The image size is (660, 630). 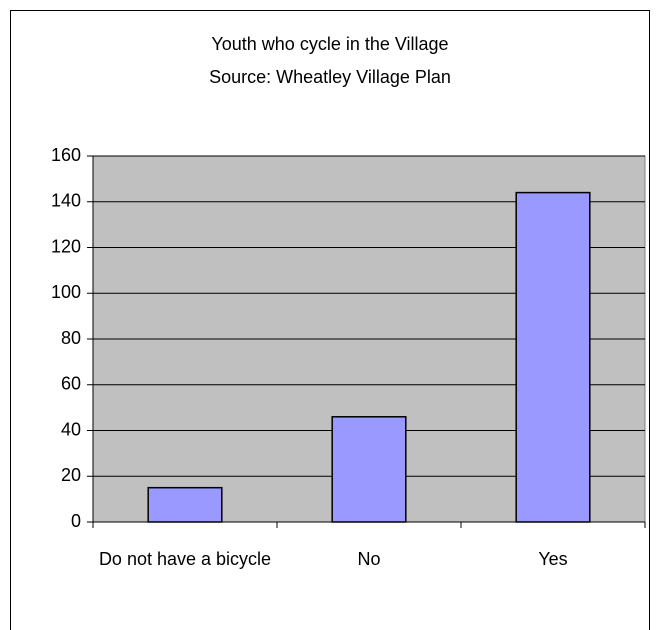 I want to click on chart-title: Youth who cycle in the Village, so click(x=329, y=44).